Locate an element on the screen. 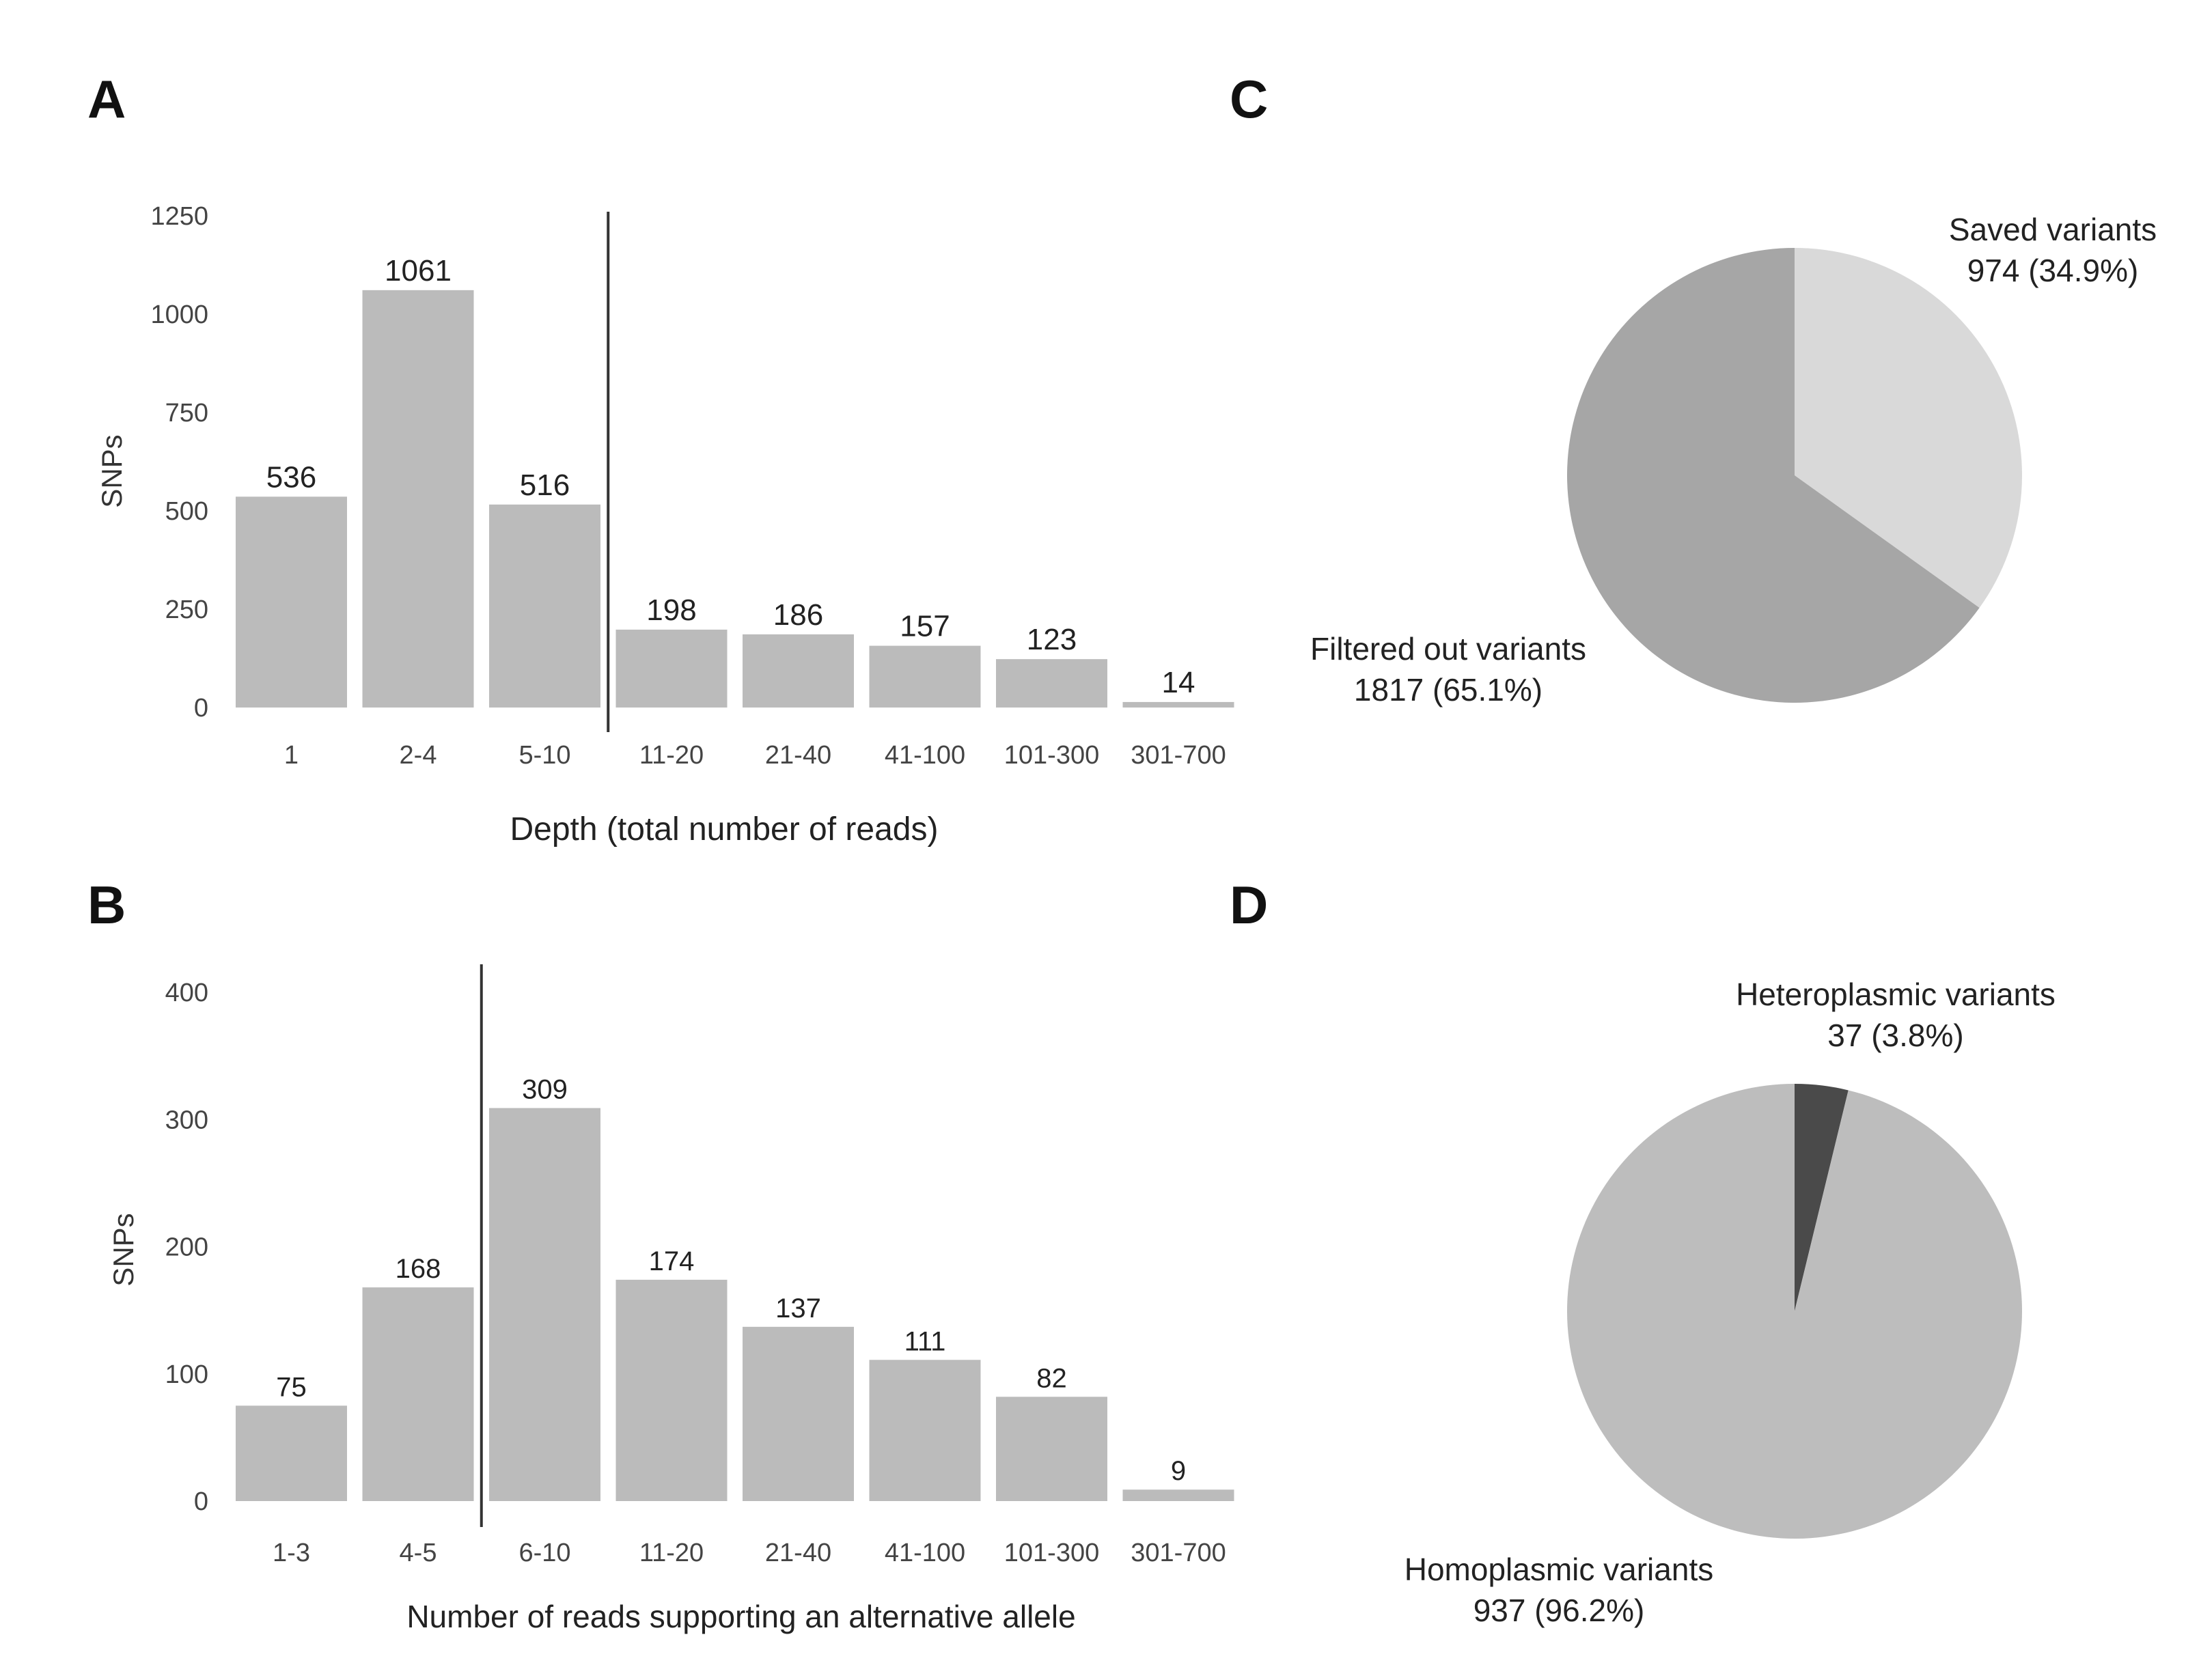 This screenshot has height=1680, width=2186. chart-b-category-label: 21-40 is located at coordinates (798, 1553).